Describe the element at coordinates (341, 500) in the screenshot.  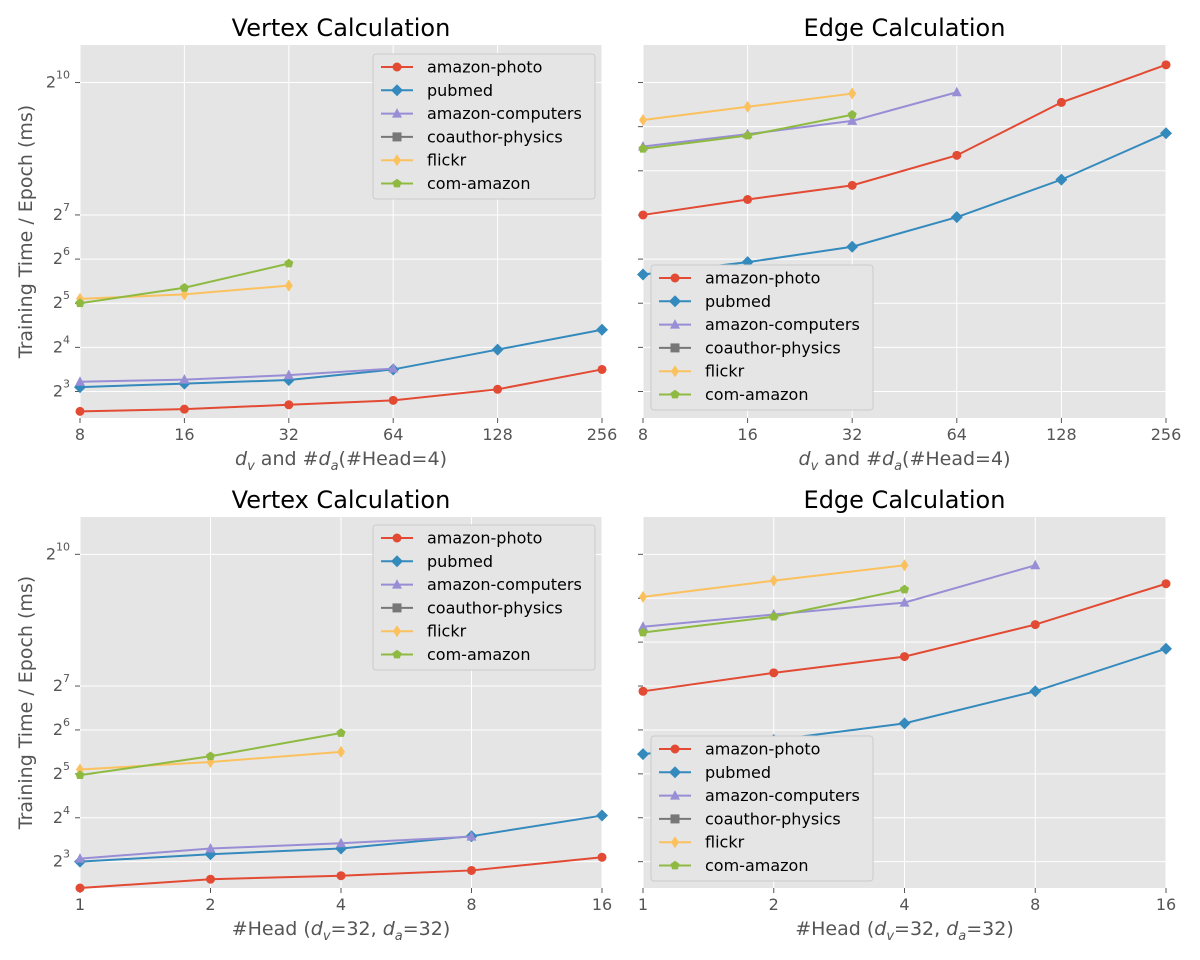
I see `chart-title: Vertex Calculation` at that location.